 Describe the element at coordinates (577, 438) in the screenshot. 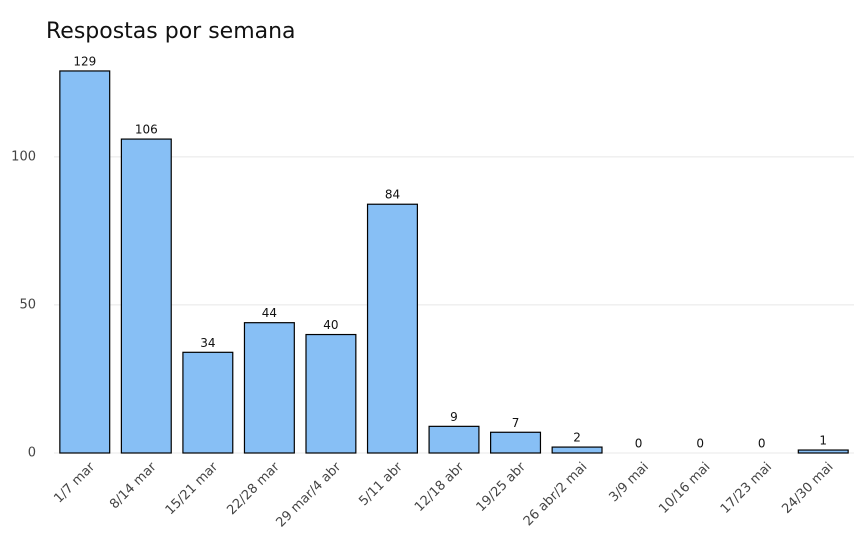

I see `value-label: 2` at that location.